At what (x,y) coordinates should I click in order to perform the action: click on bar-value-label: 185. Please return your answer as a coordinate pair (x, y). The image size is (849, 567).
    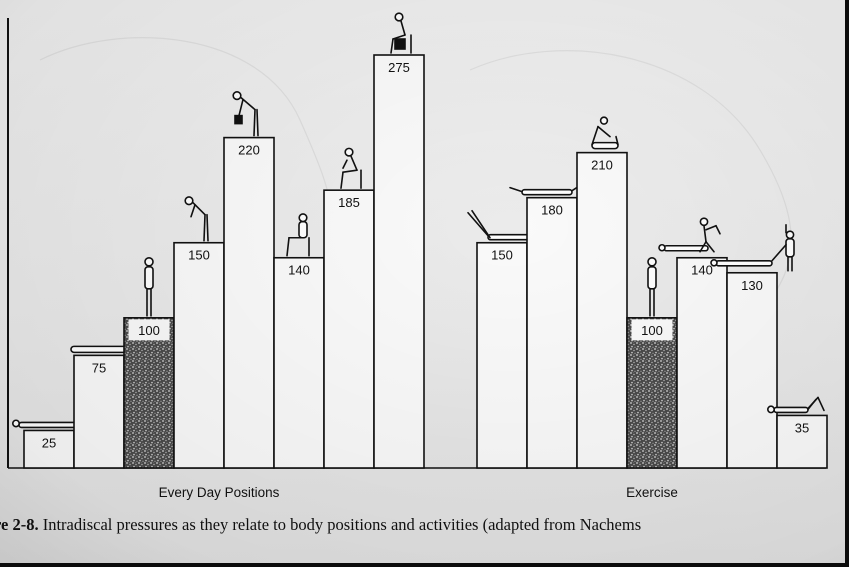
    Looking at the image, I should click on (349, 202).